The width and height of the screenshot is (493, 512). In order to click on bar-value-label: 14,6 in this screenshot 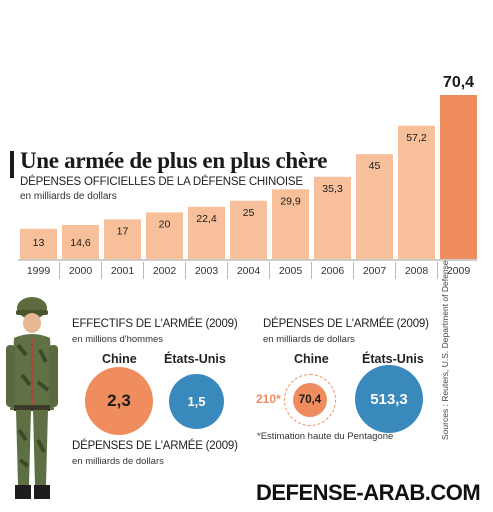, I will do `click(80, 243)`.